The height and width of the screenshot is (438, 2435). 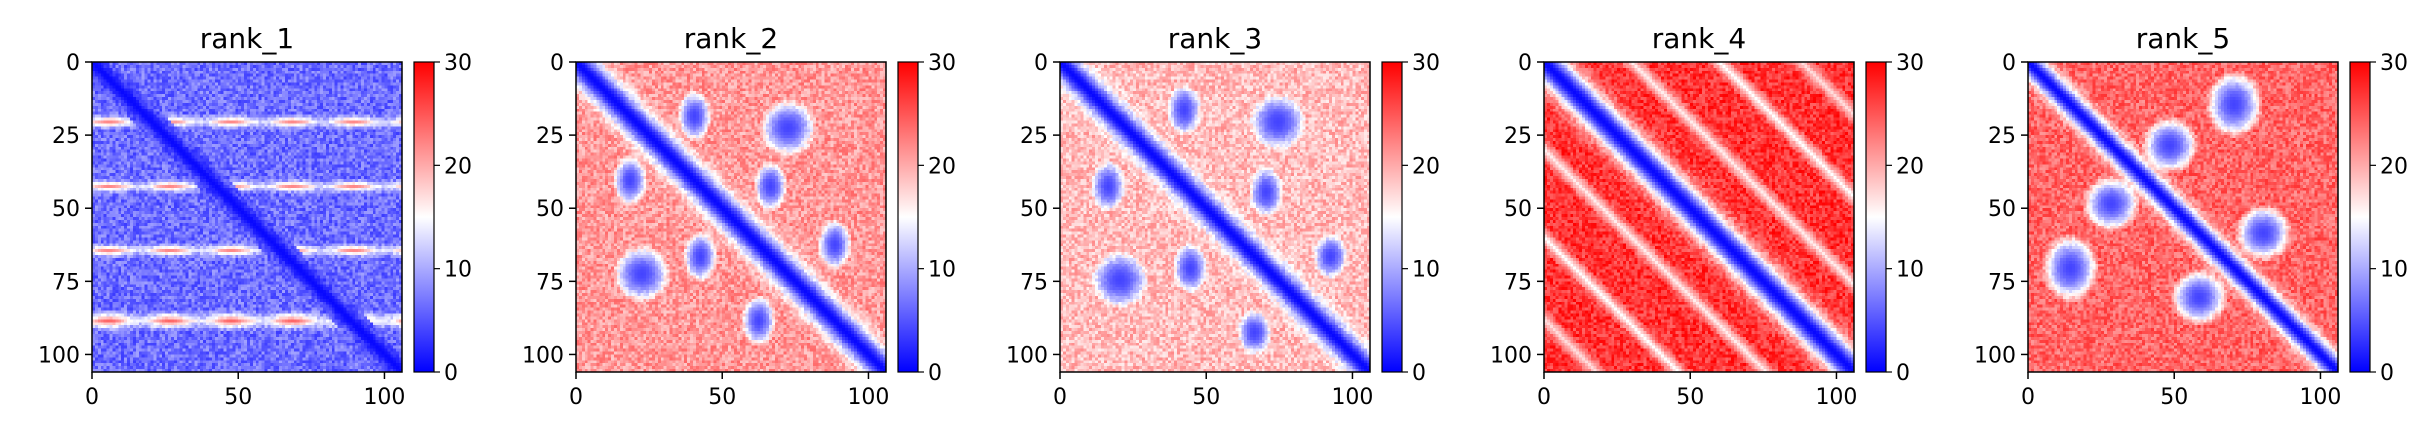 What do you see at coordinates (247, 38) in the screenshot?
I see `panel-title: rank_1` at bounding box center [247, 38].